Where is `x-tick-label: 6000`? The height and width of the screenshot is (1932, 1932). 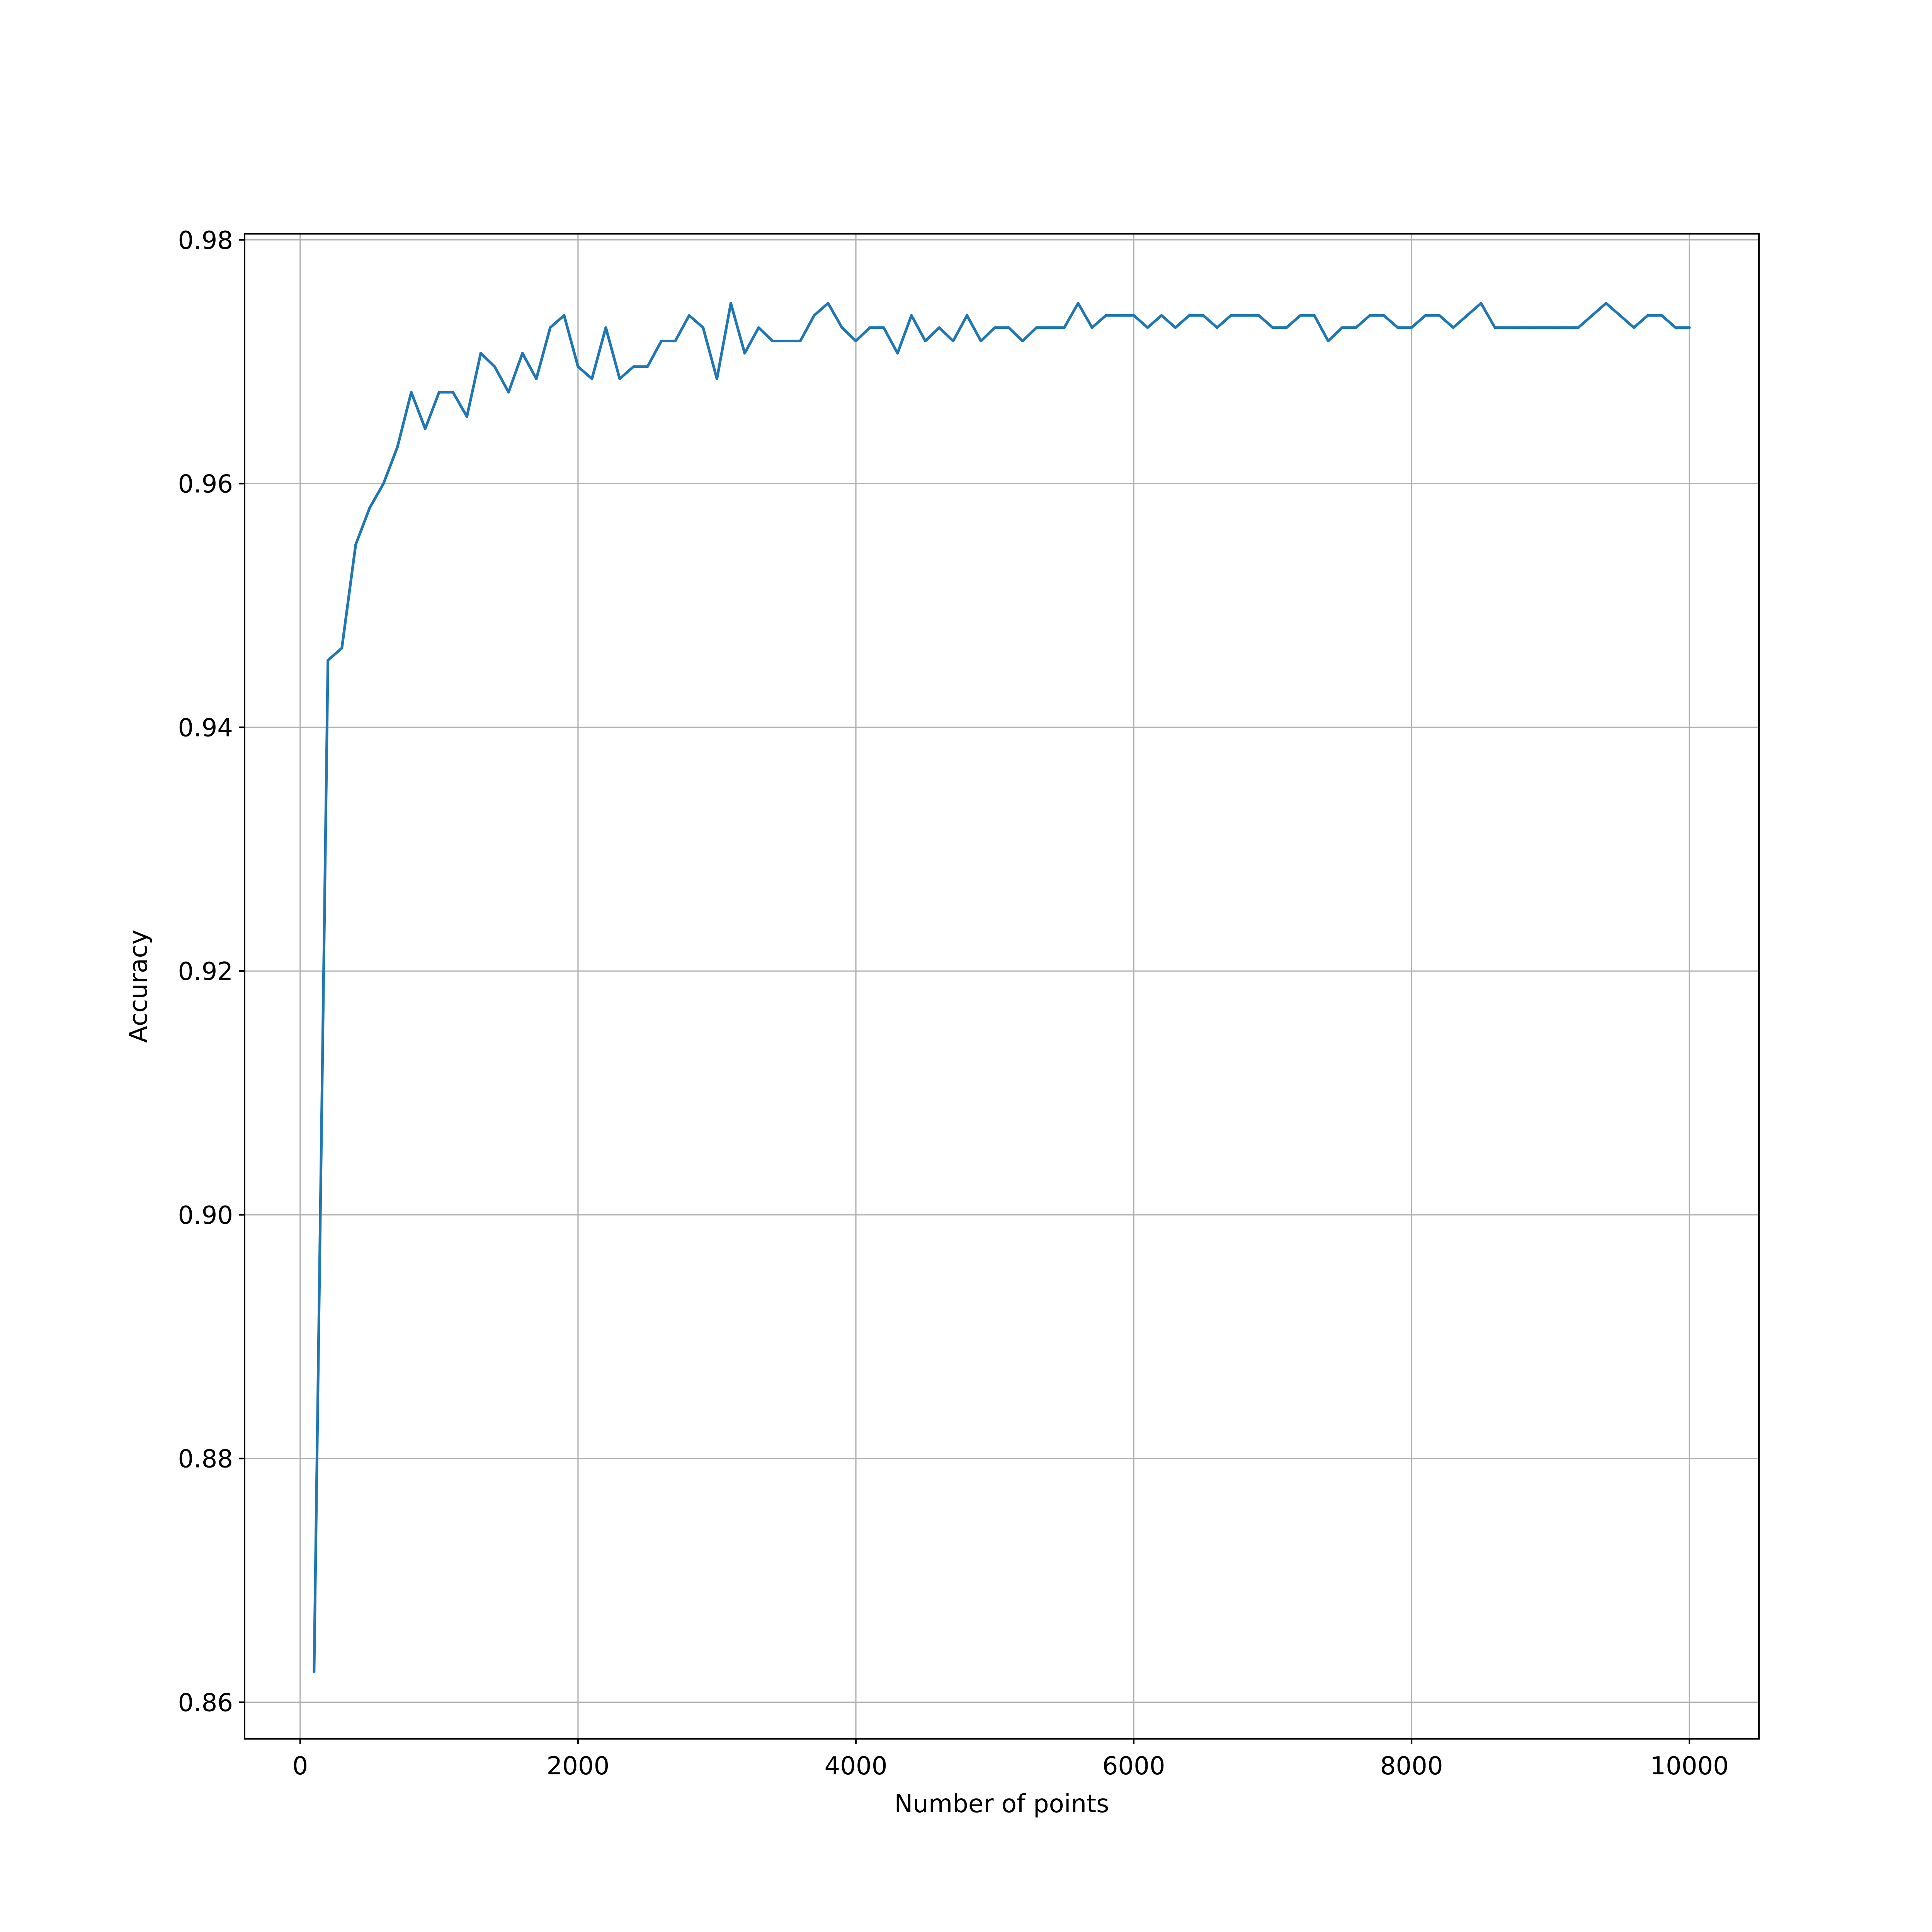
x-tick-label: 6000 is located at coordinates (1134, 1767).